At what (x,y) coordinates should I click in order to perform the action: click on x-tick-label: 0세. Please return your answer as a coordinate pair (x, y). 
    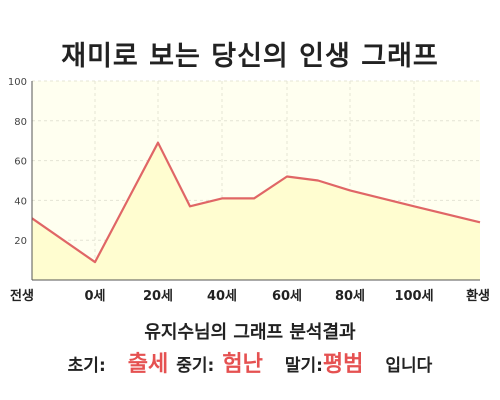
    Looking at the image, I should click on (94, 296).